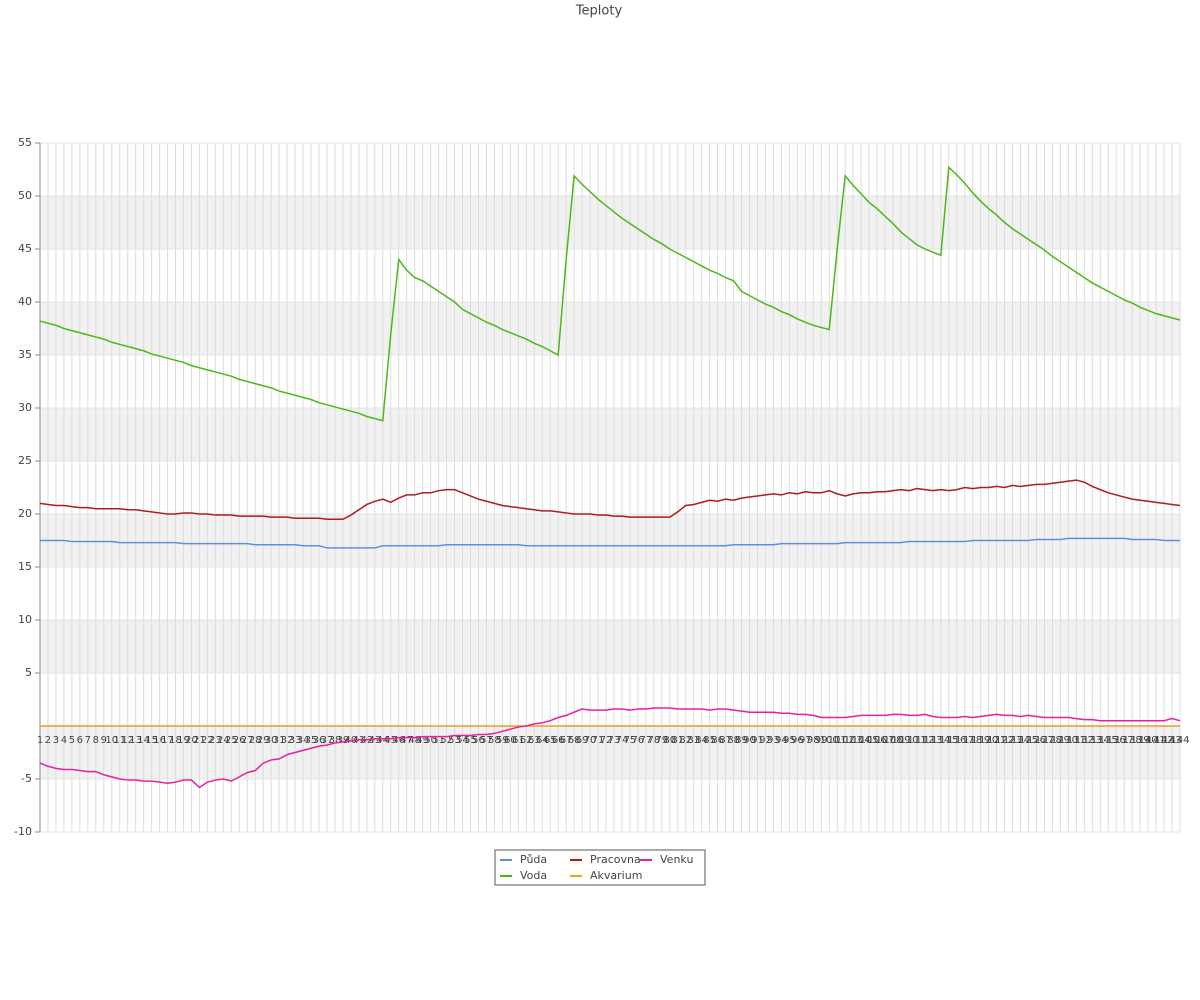  Describe the element at coordinates (215, 740) in the screenshot. I see `x-tick-label: 23` at that location.